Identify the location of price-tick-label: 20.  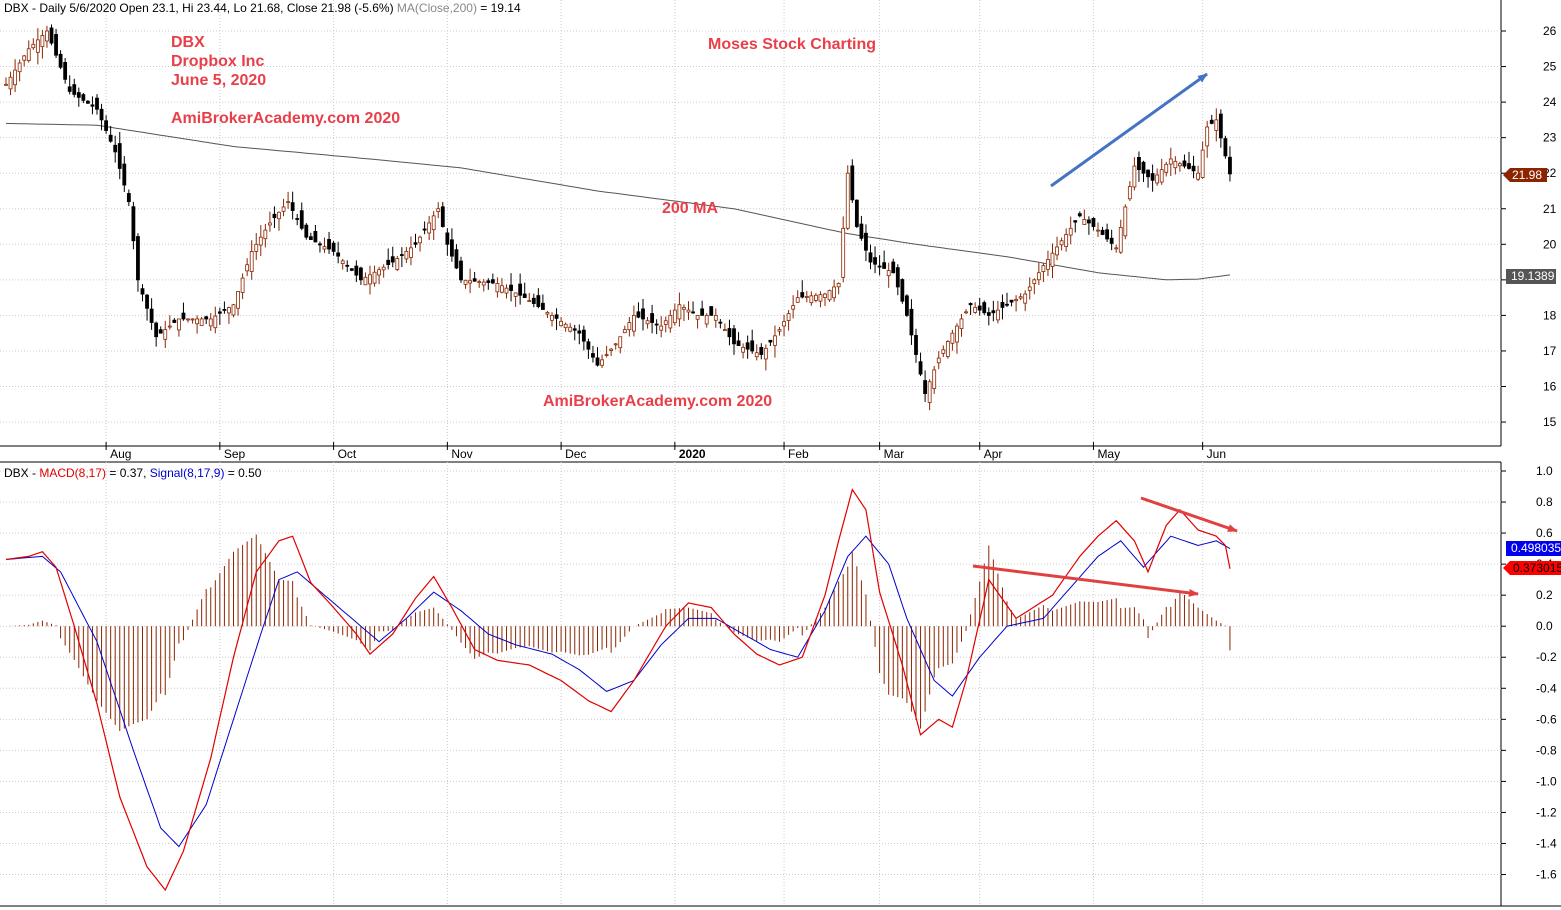
(1550, 244).